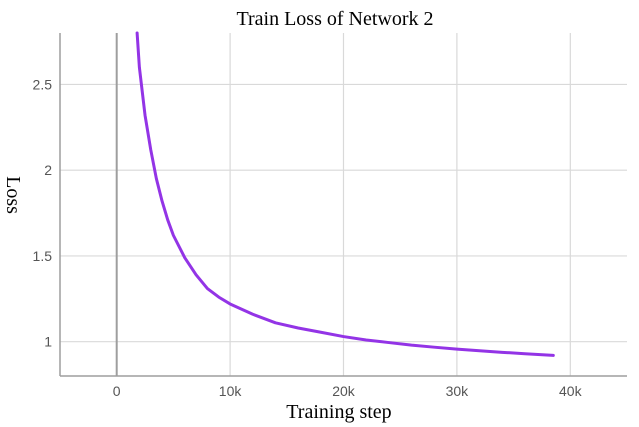 This screenshot has height=427, width=639. Describe the element at coordinates (334, 19) in the screenshot. I see `chart-title: Train Loss of Network 2` at that location.